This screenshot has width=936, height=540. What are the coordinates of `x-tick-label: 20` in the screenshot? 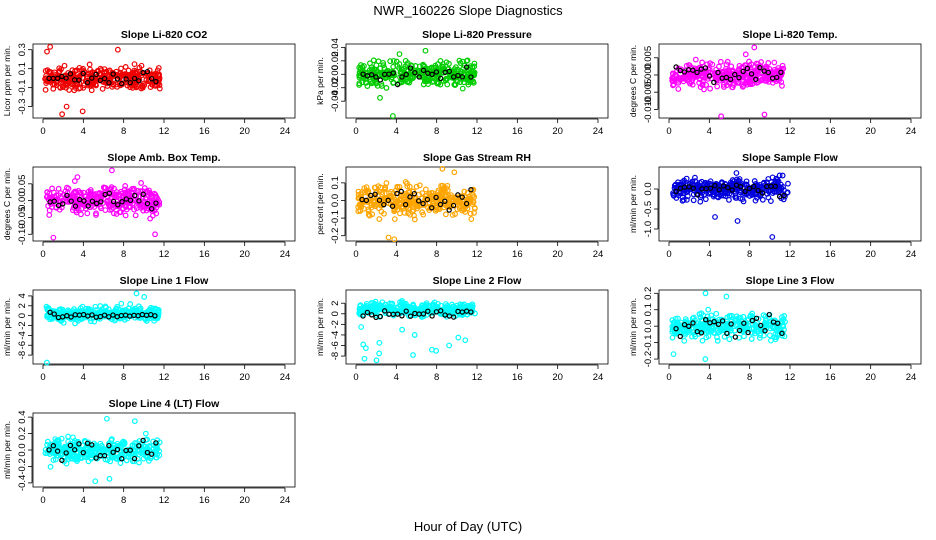 It's located at (557, 131).